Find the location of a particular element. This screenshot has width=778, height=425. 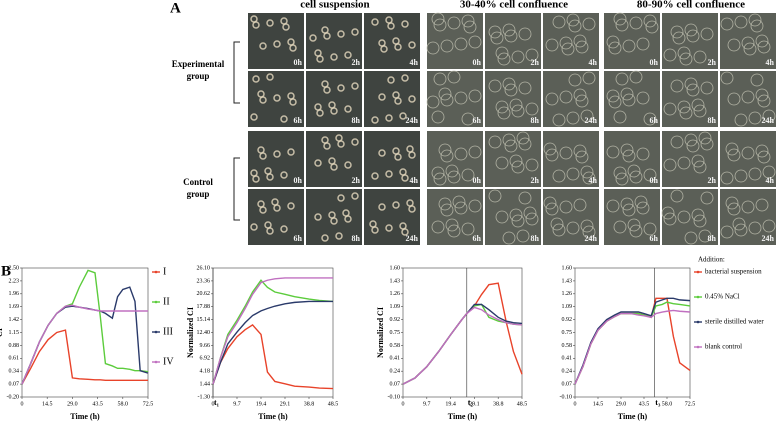

y-tick-label: 26.10 is located at coordinates (204, 268).